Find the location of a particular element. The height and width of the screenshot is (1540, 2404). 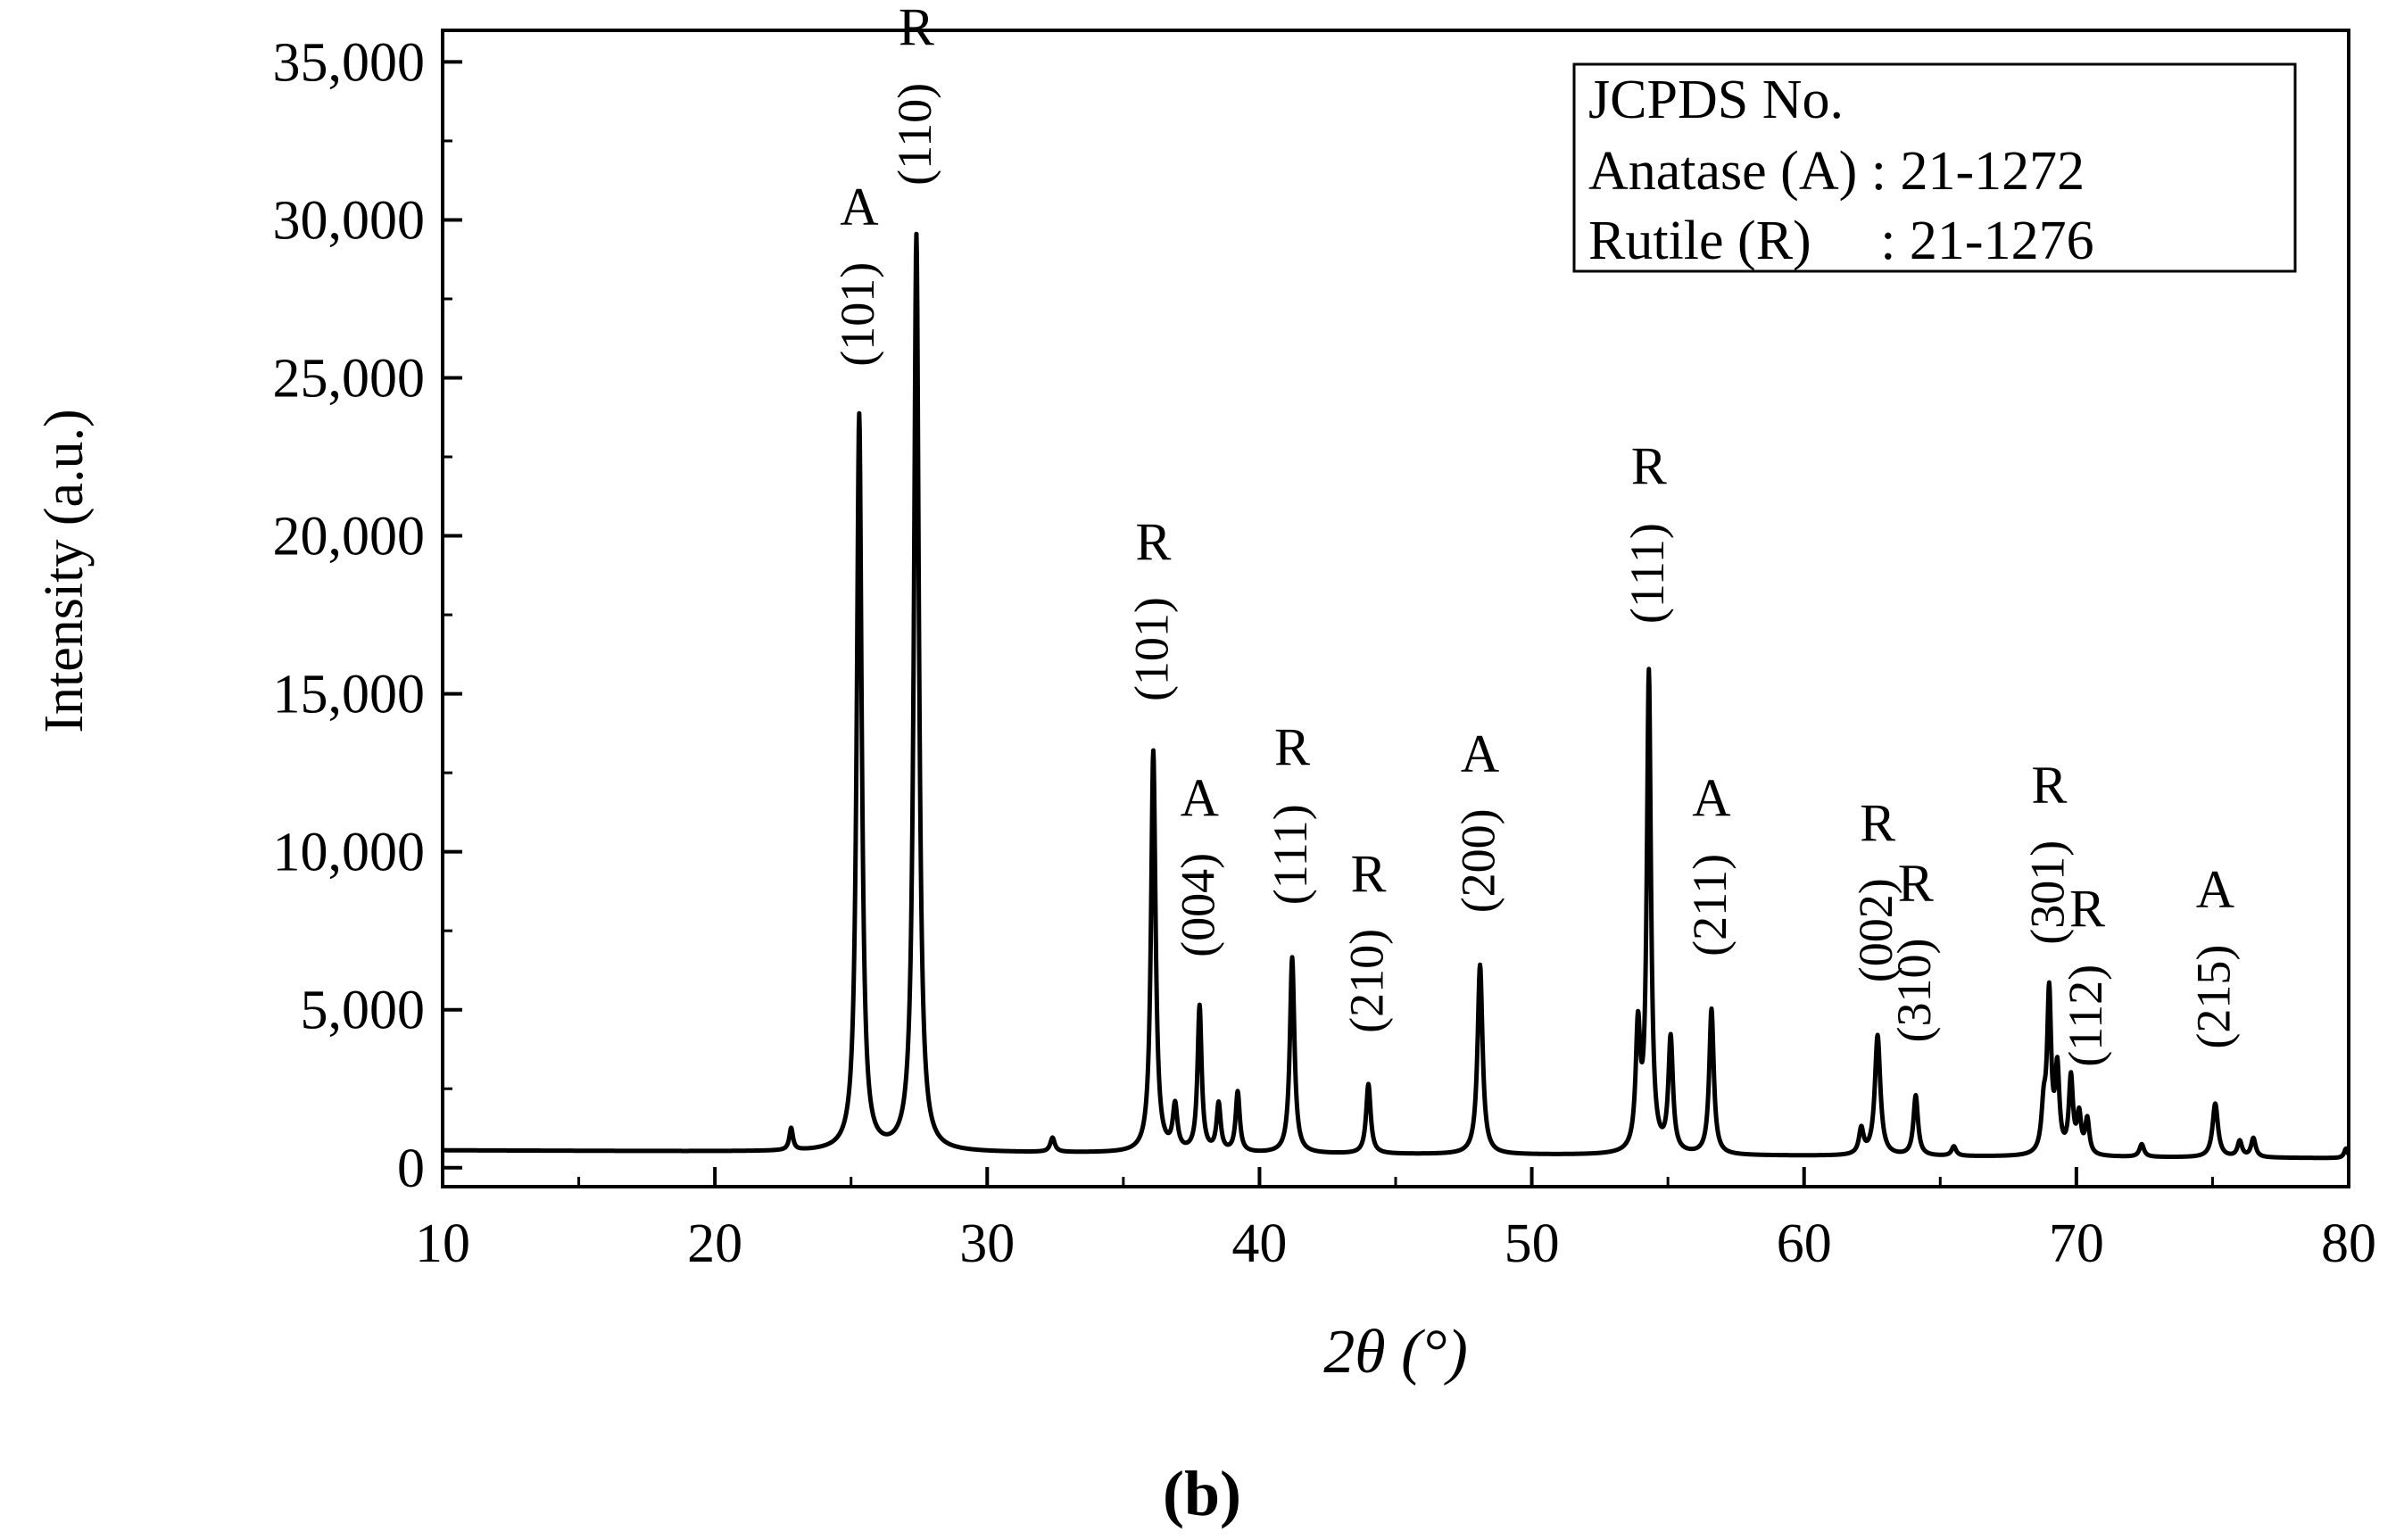

legend-title: JCPDS No. is located at coordinates (1716, 100).